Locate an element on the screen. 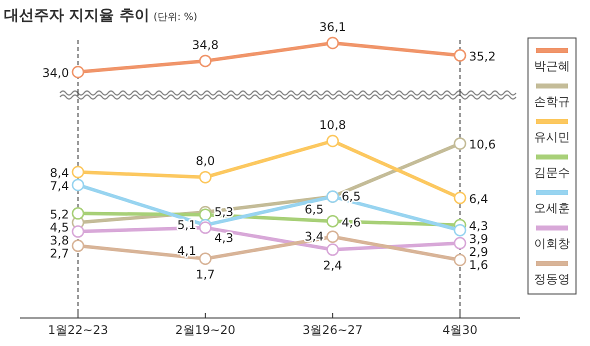 This screenshot has width=590, height=346. data-label: 8,4 is located at coordinates (59, 173).